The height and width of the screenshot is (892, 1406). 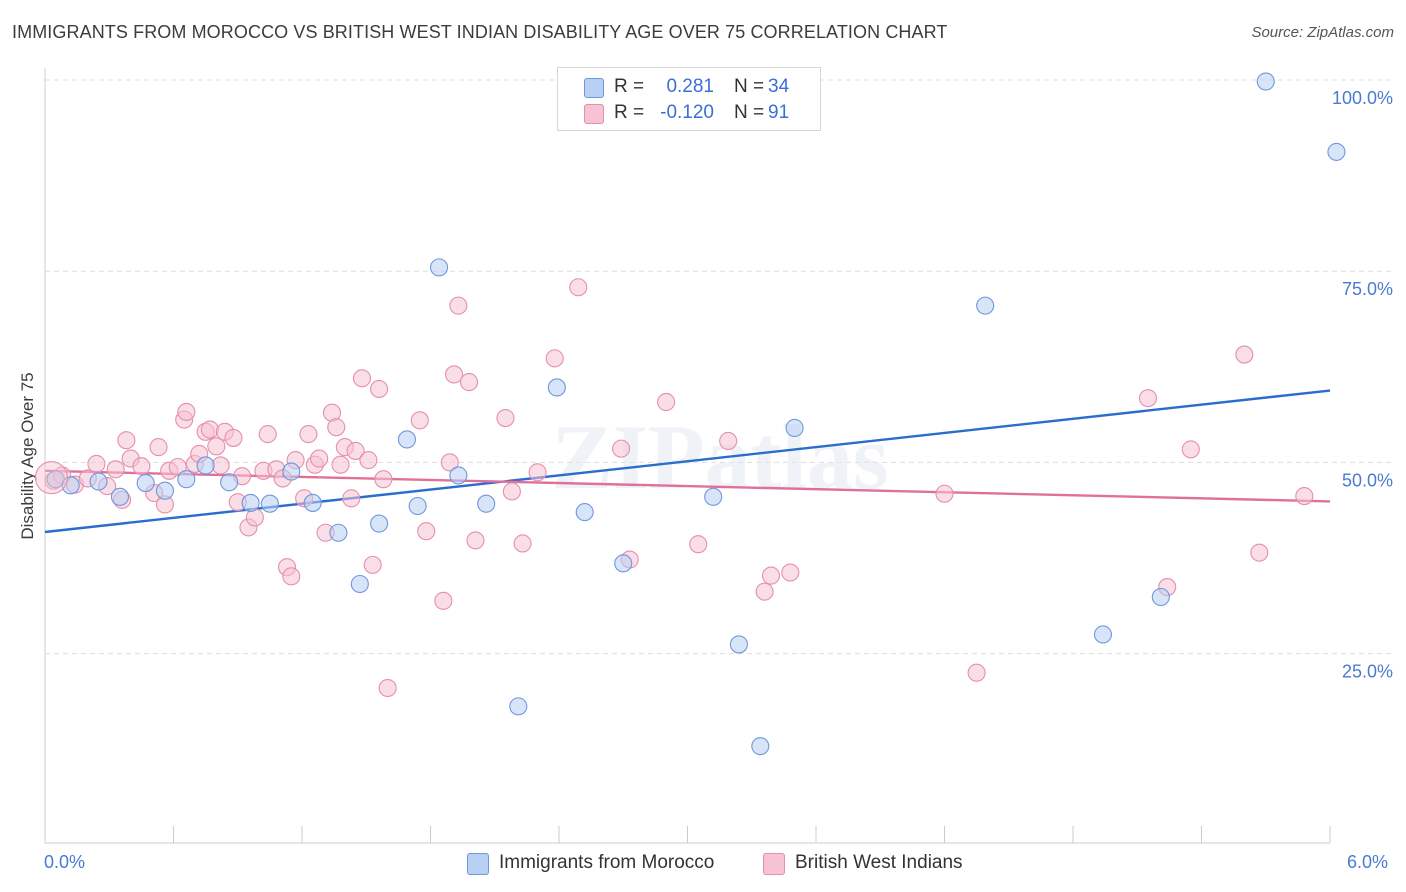 What do you see at coordinates (1362, 385) in the screenshot?
I see `y-tick-labels: 25.0% 50.0% 75.0% 100.0%` at bounding box center [1362, 385].